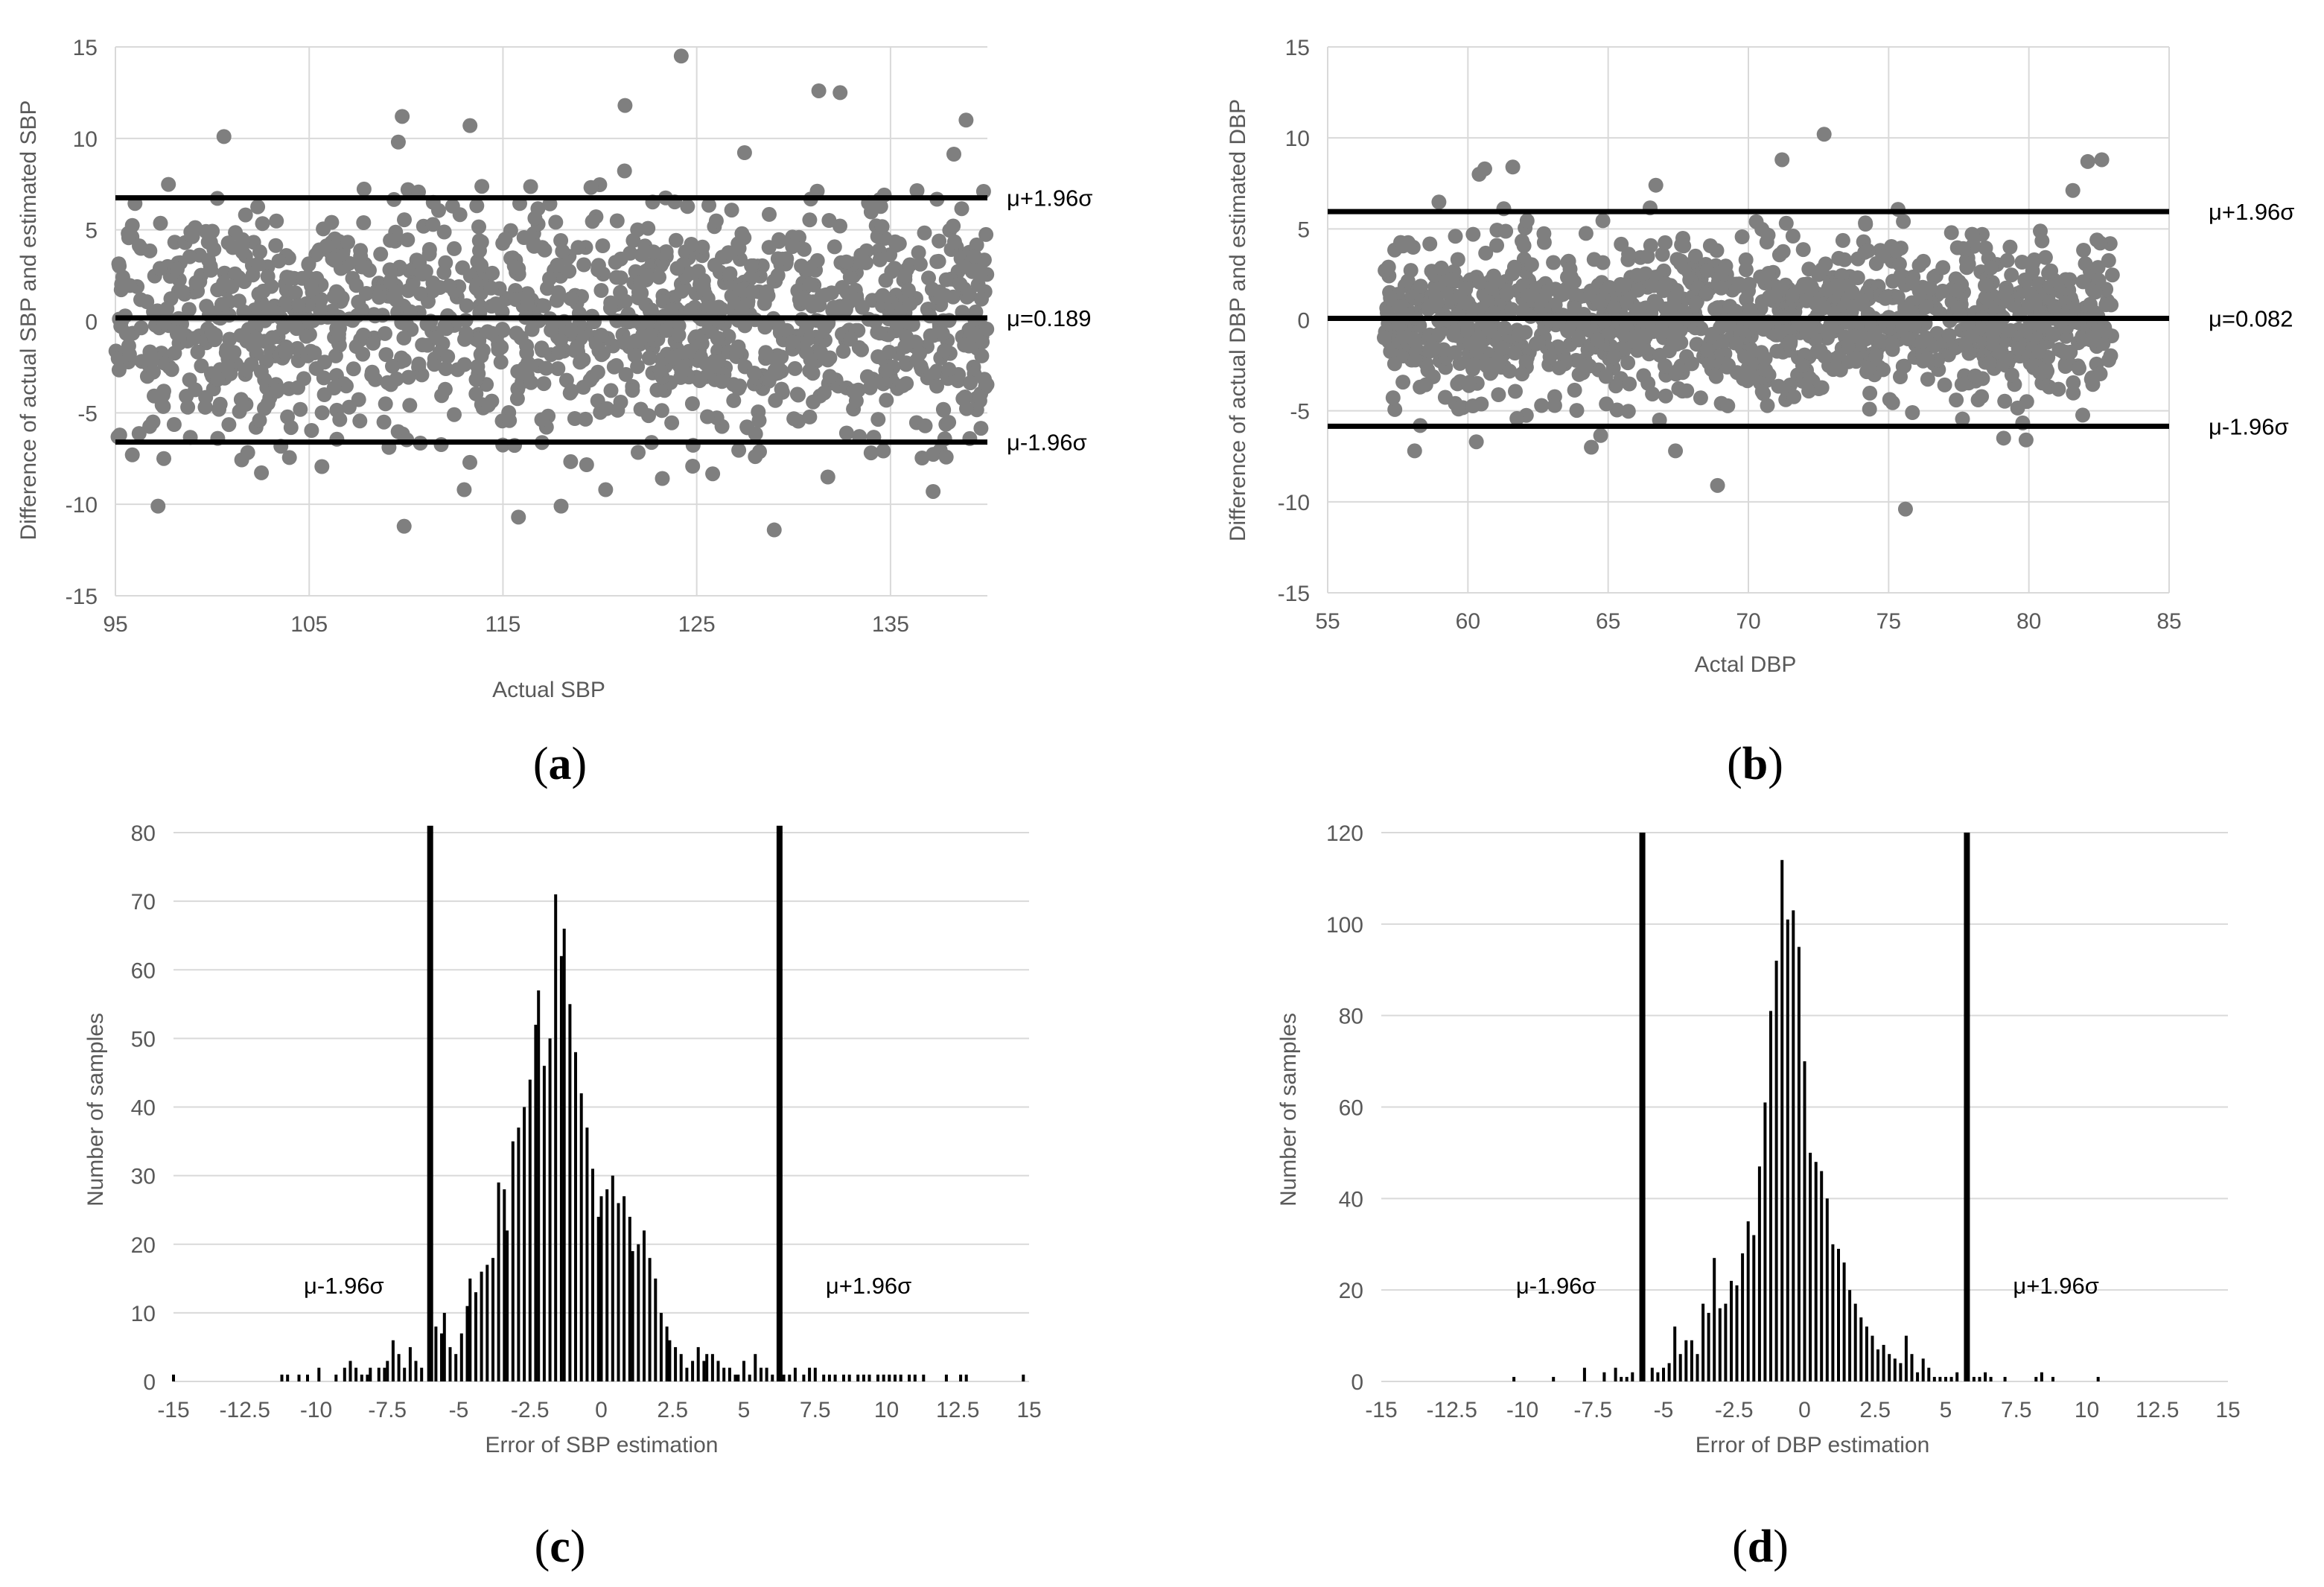  What do you see at coordinates (1755, 764) in the screenshot?
I see `panel-b-label: (b)` at bounding box center [1755, 764].